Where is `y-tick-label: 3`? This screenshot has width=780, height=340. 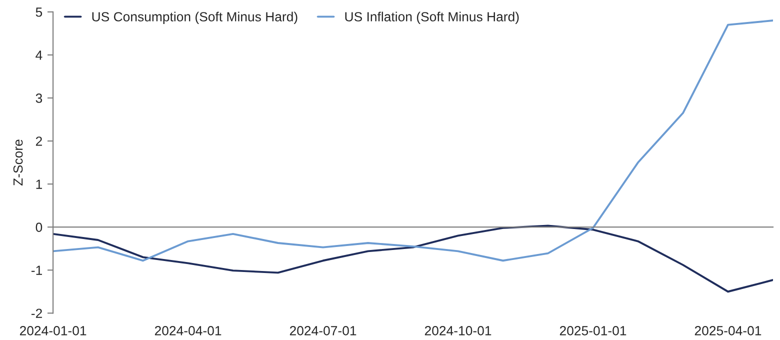 y-tick-label: 3 is located at coordinates (39, 98).